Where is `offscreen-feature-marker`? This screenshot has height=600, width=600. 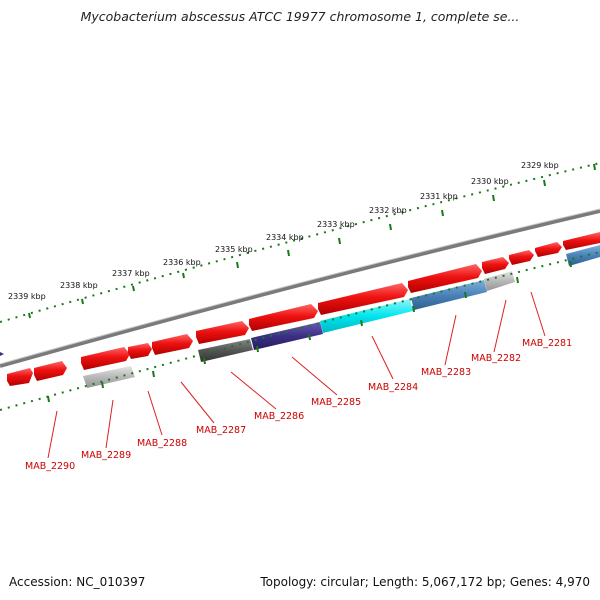 offscreen-feature-marker is located at coordinates (2, 354).